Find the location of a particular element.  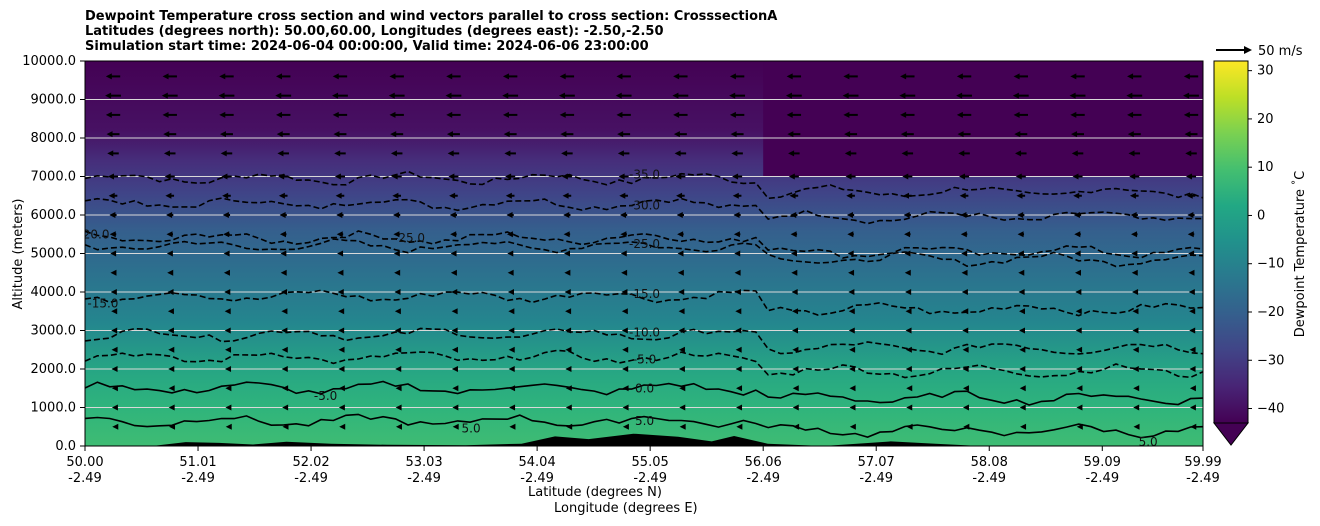

contour-label: -15.0 is located at coordinates (102, 304).